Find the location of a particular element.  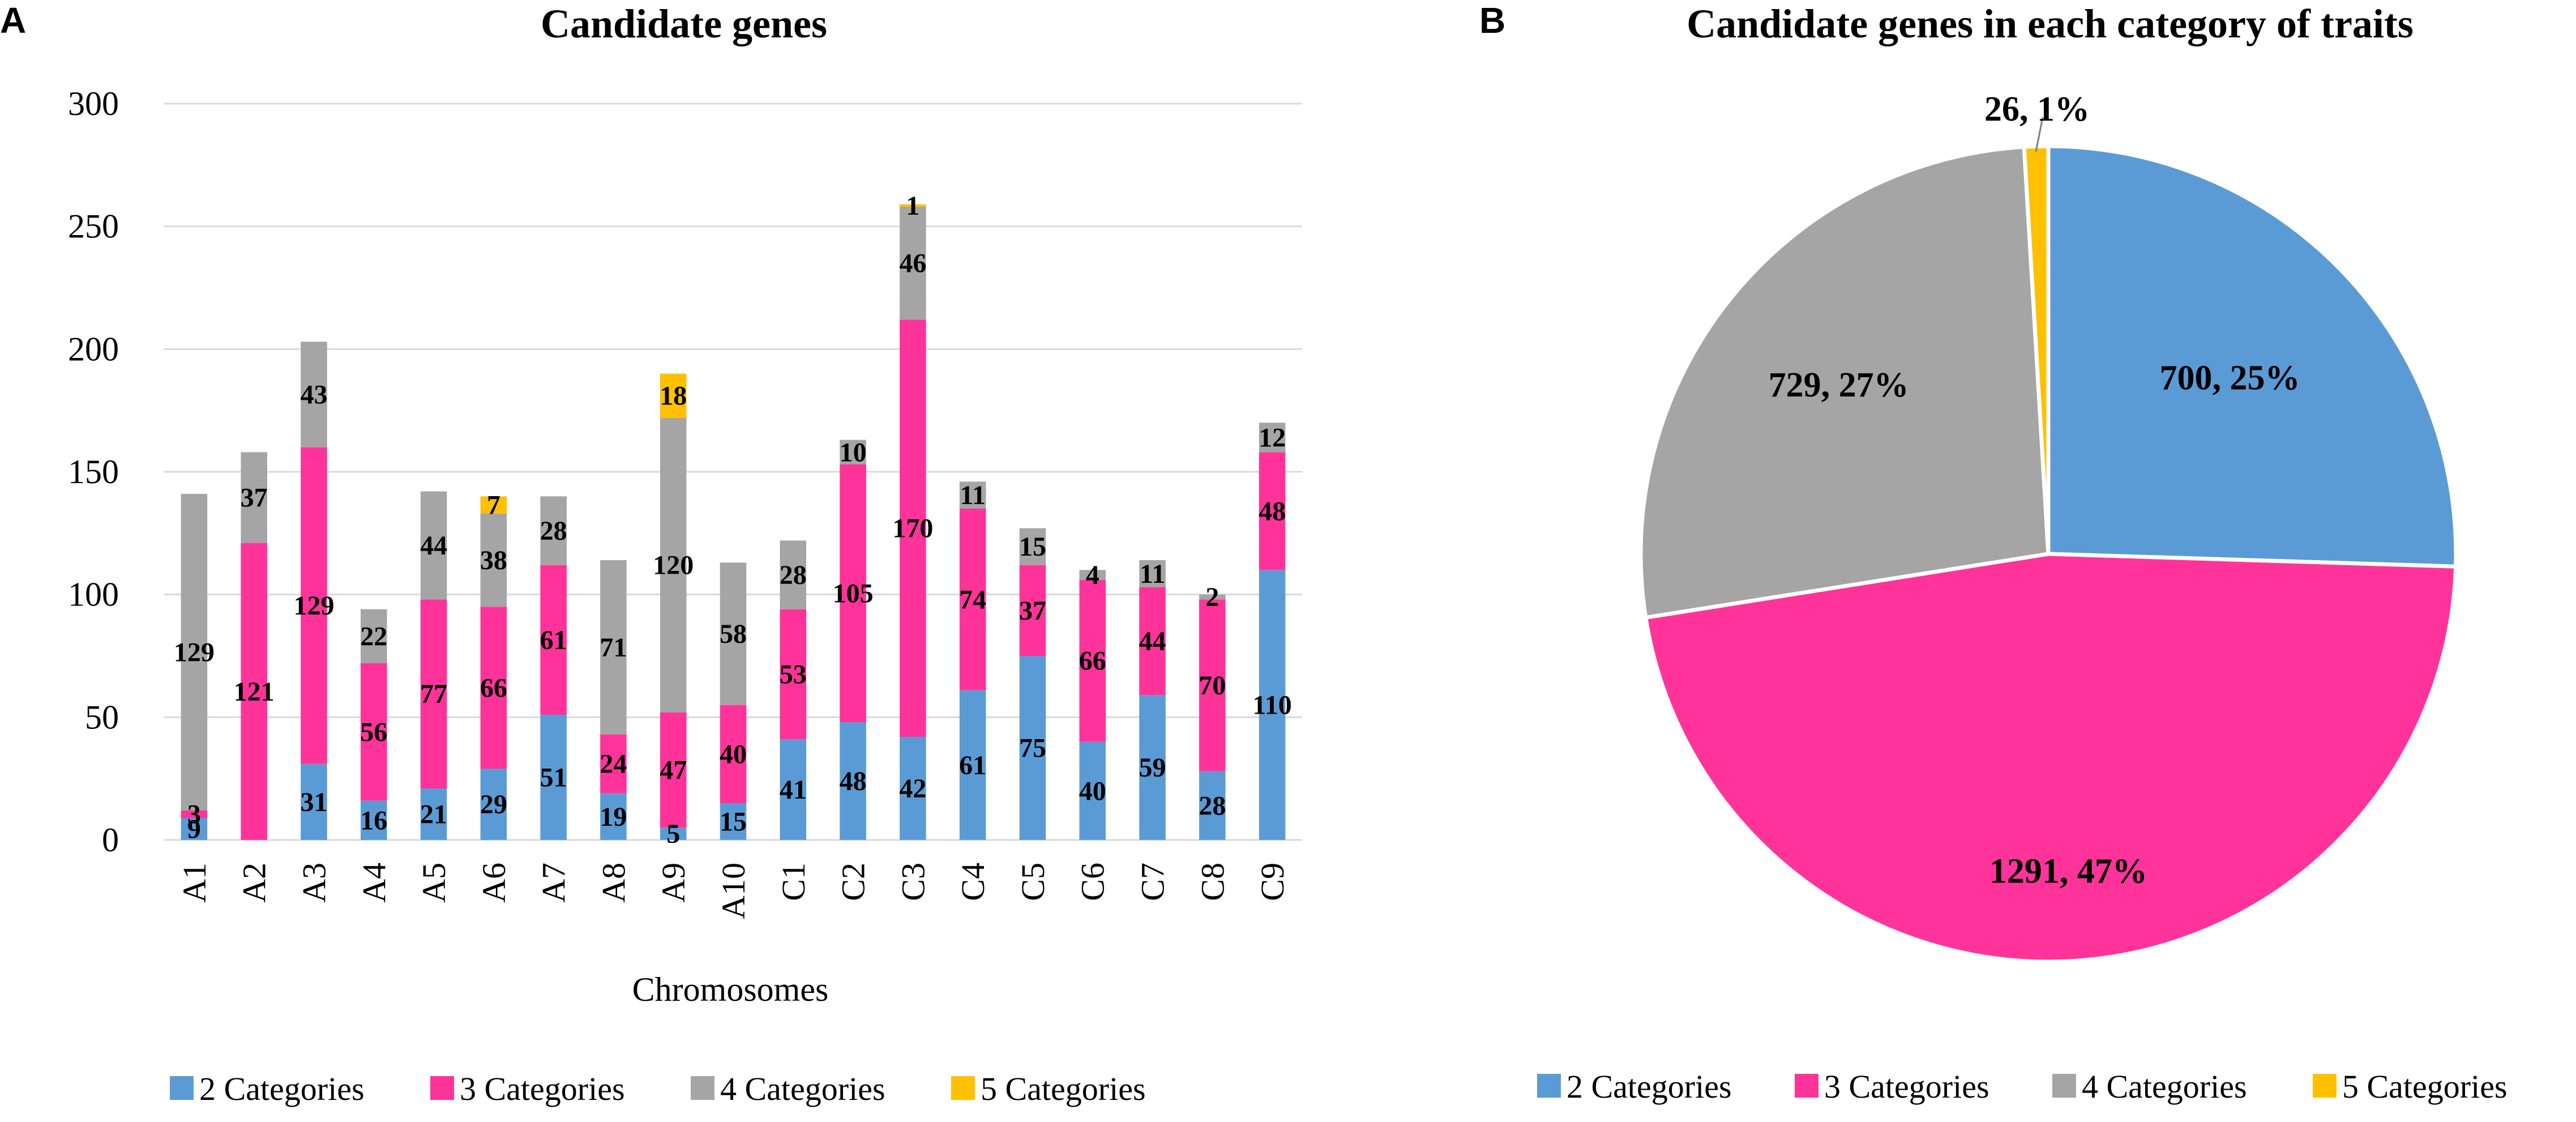

y-tick-label: 200 is located at coordinates (93, 349).